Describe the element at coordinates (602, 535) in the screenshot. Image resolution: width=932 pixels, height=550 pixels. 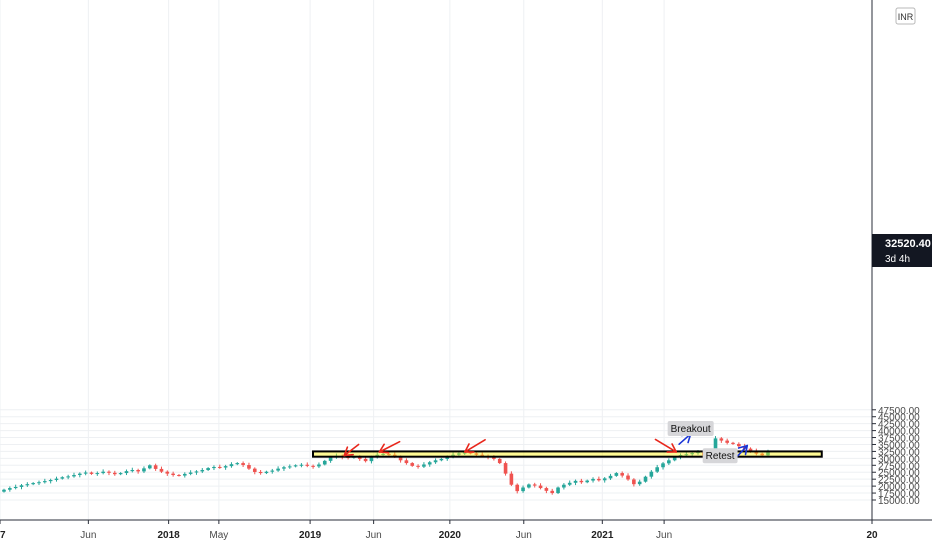
I see `x-tick-label: 2021` at that location.